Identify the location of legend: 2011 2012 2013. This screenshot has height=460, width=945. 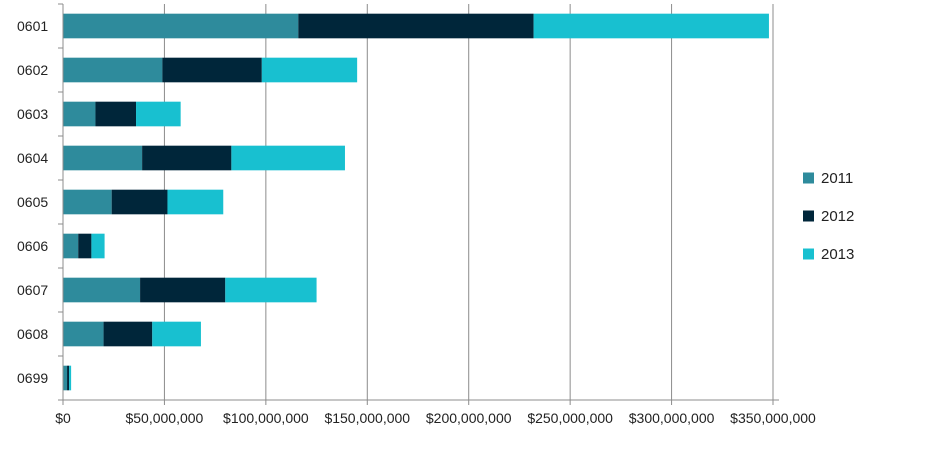
(828, 216).